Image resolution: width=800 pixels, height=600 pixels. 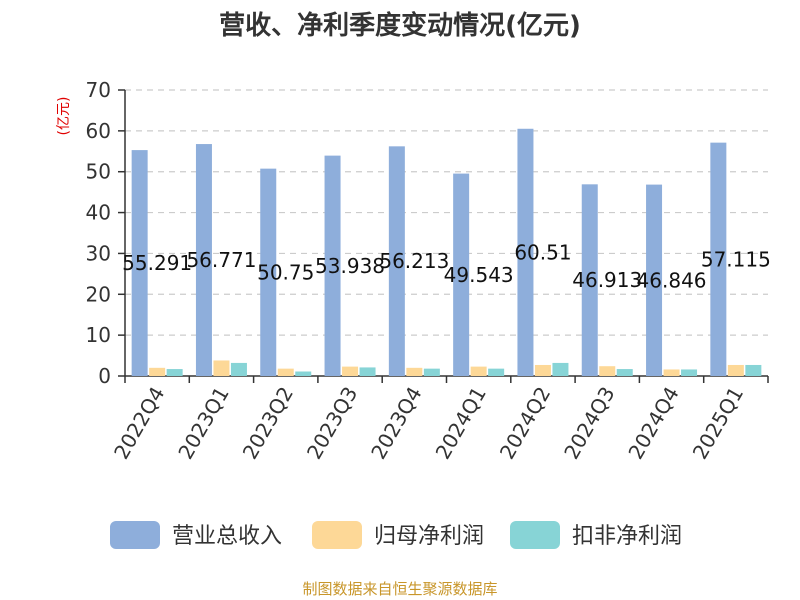 I want to click on y-tick-label-1: 10, so click(x=98, y=335).